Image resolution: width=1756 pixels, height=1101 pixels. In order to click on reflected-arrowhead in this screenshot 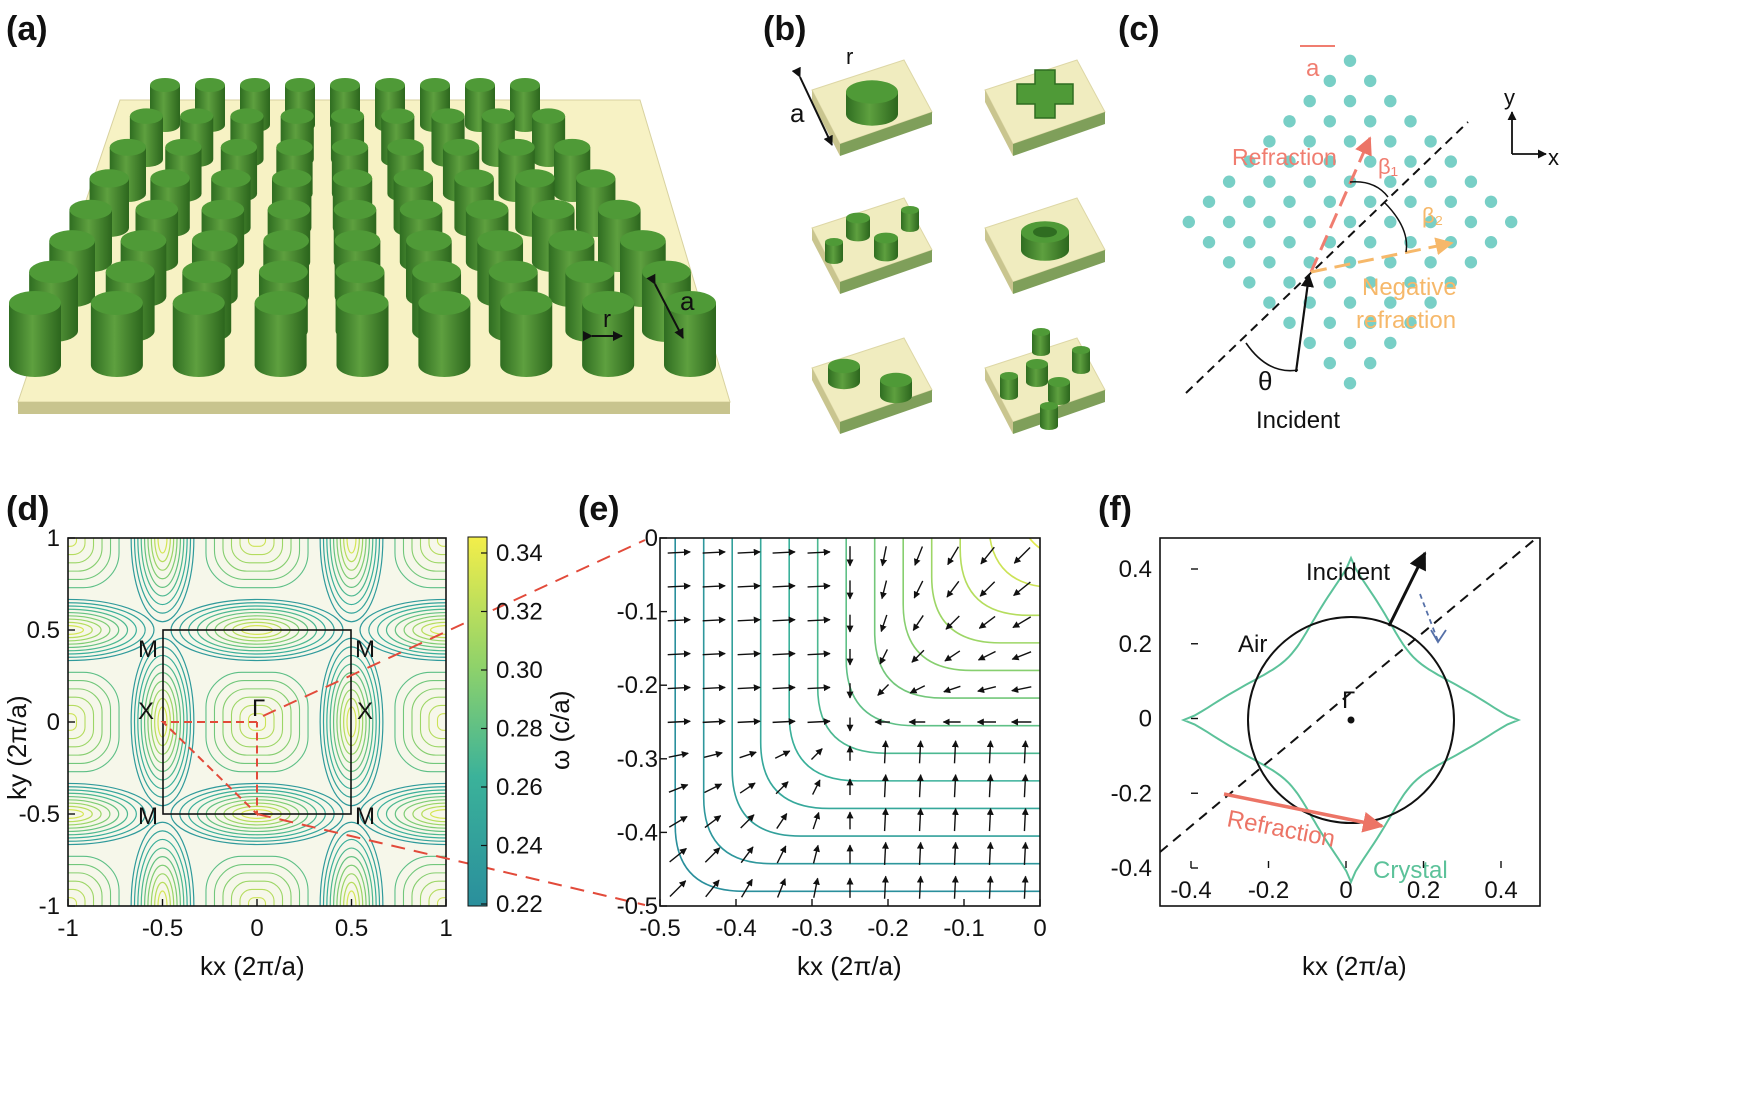, I will do `click(1438, 636)`.